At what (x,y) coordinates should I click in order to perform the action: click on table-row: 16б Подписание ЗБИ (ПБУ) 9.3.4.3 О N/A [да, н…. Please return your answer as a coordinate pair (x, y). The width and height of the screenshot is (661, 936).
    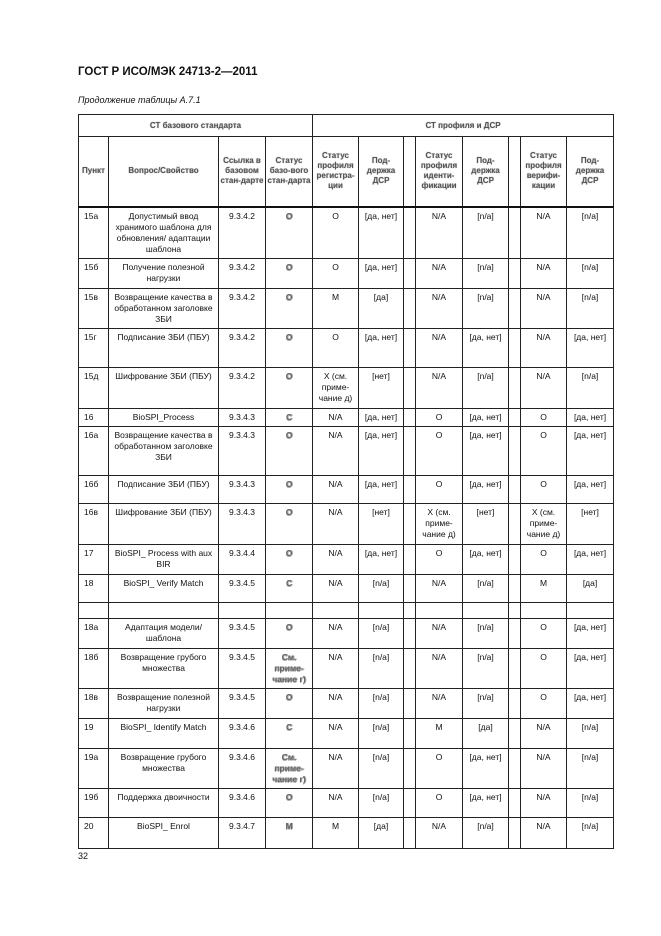
    Looking at the image, I should click on (346, 489).